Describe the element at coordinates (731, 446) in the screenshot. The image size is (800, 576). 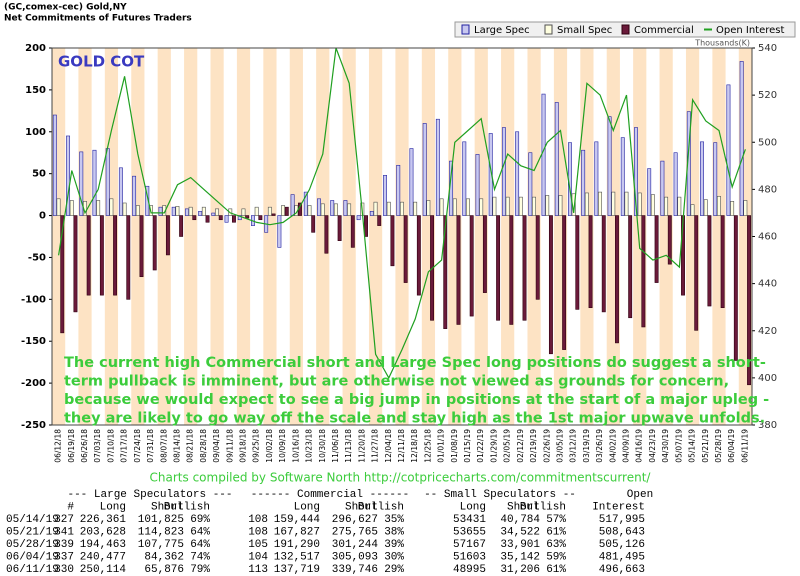
I see `x-tick-label: 06/04/19` at that location.